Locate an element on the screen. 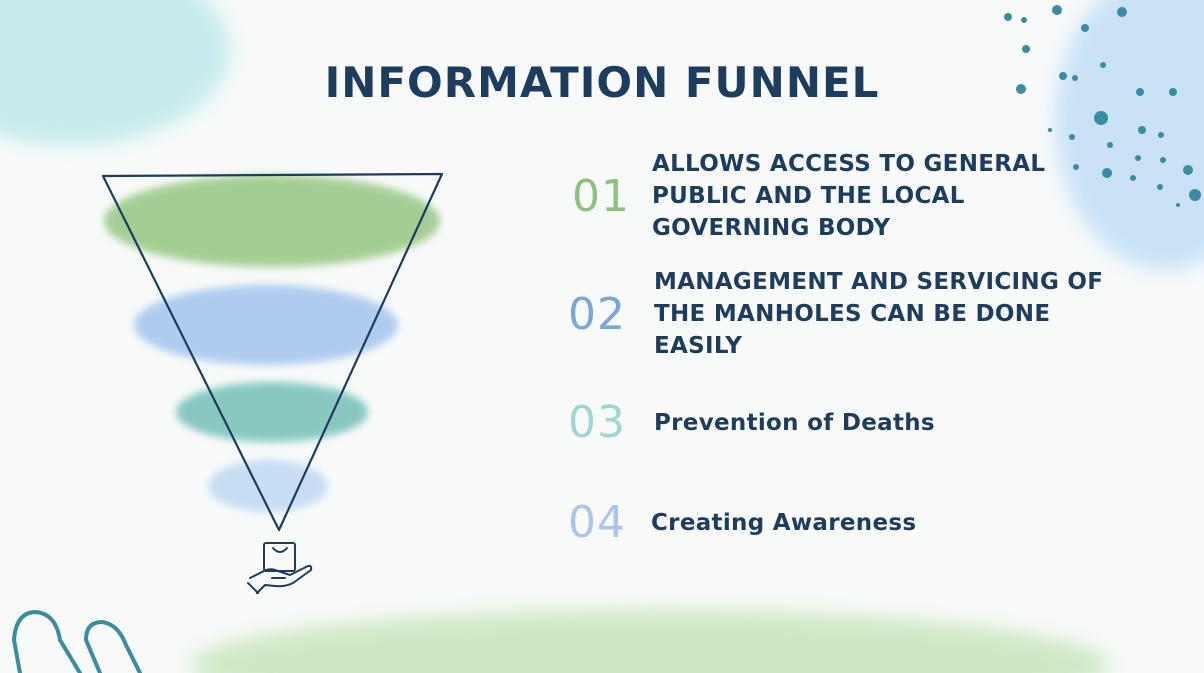 The width and height of the screenshot is (1204, 673). watercolor-wash-top-right is located at coordinates (1129, 135).